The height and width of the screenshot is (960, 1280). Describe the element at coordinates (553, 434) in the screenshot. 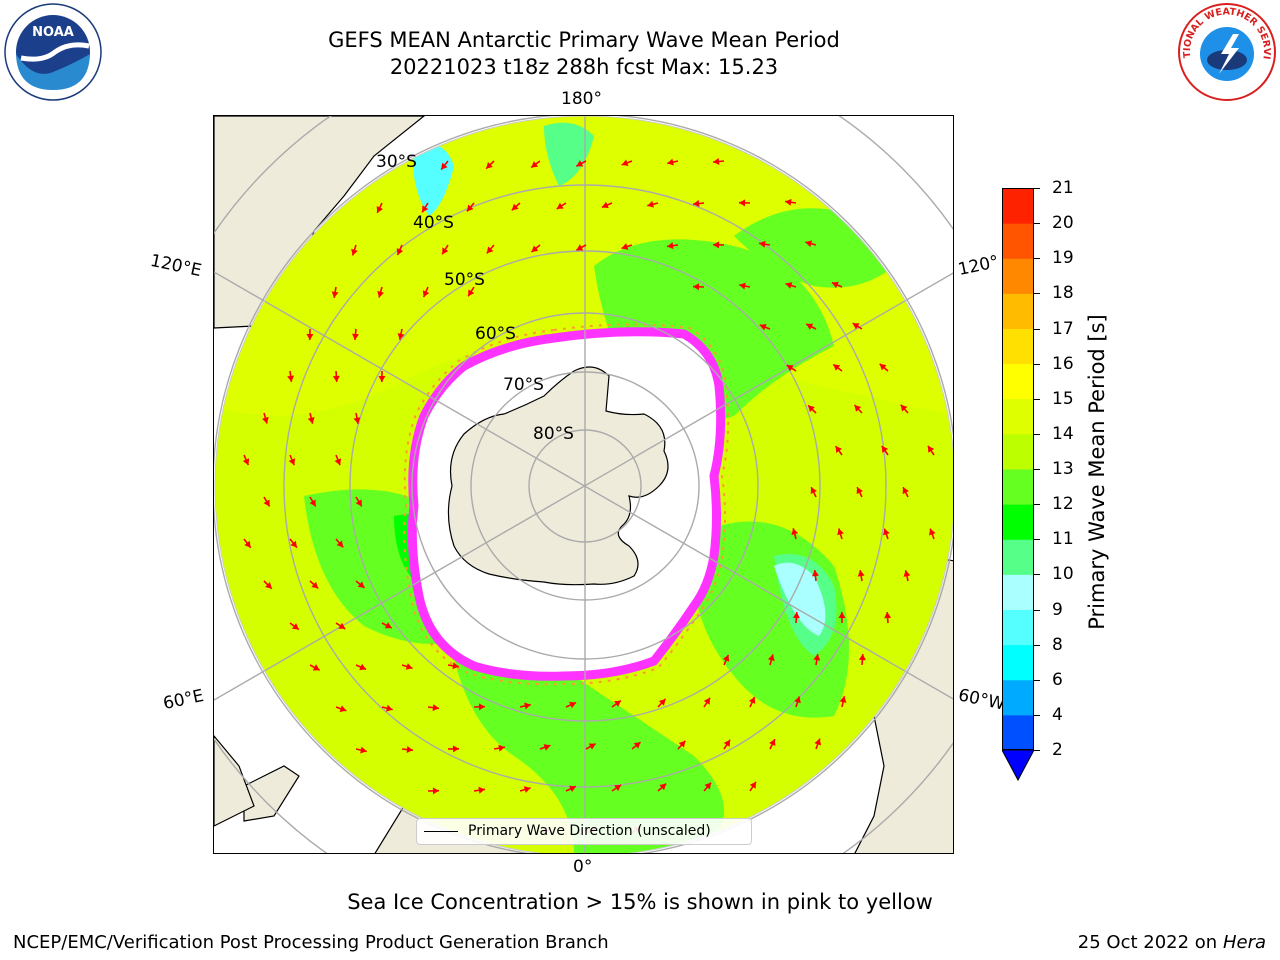

I see `lat-label-80s: 80°S` at that location.